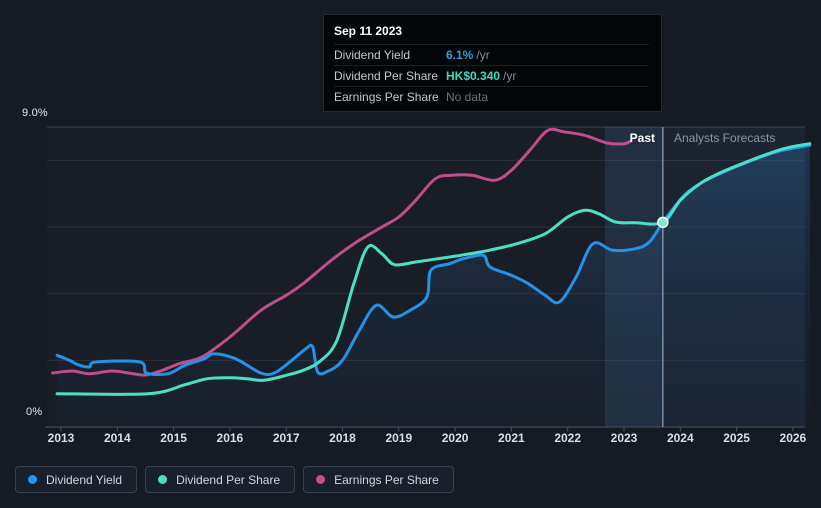 The height and width of the screenshot is (508, 821). Describe the element at coordinates (372, 55) in the screenshot. I see `tooltip-row-label: Dividend Yield` at that location.